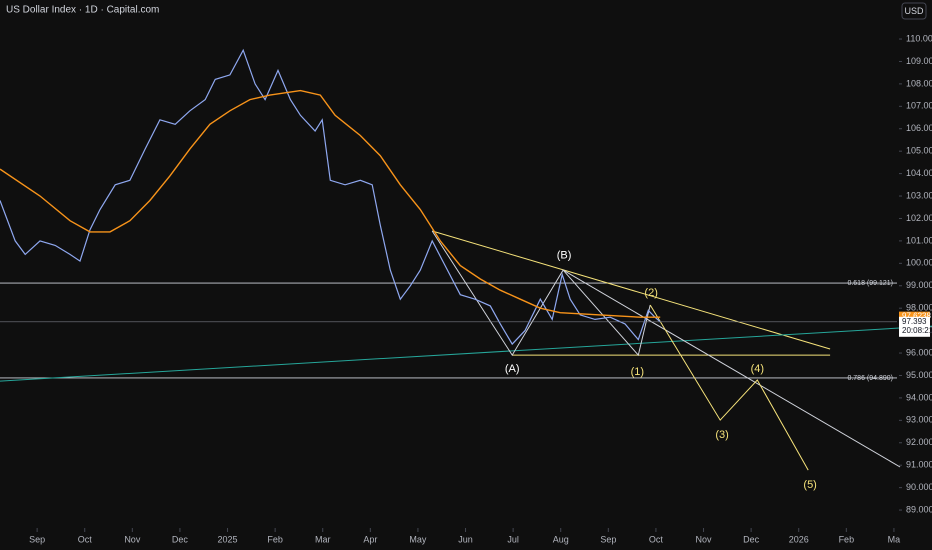 This screenshot has width=932, height=550. Describe the element at coordinates (919, 128) in the screenshot. I see `y-tick-label: 106.000` at that location.